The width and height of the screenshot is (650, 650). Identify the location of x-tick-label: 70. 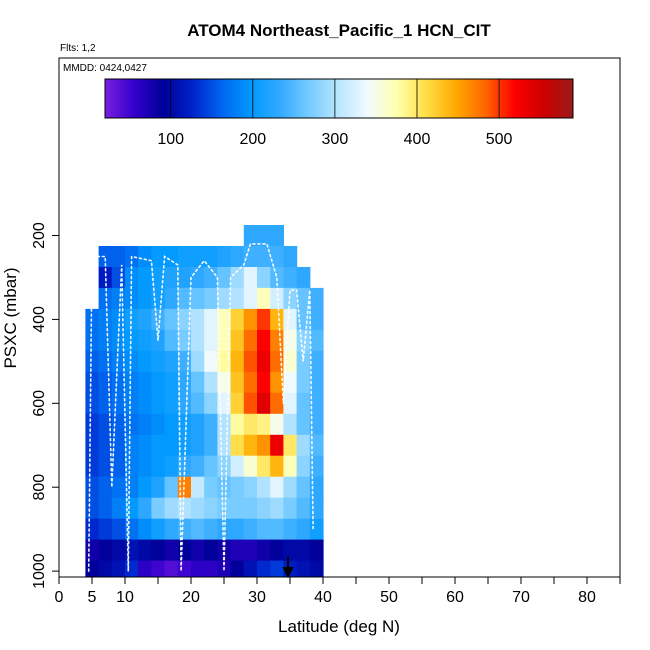
(521, 597).